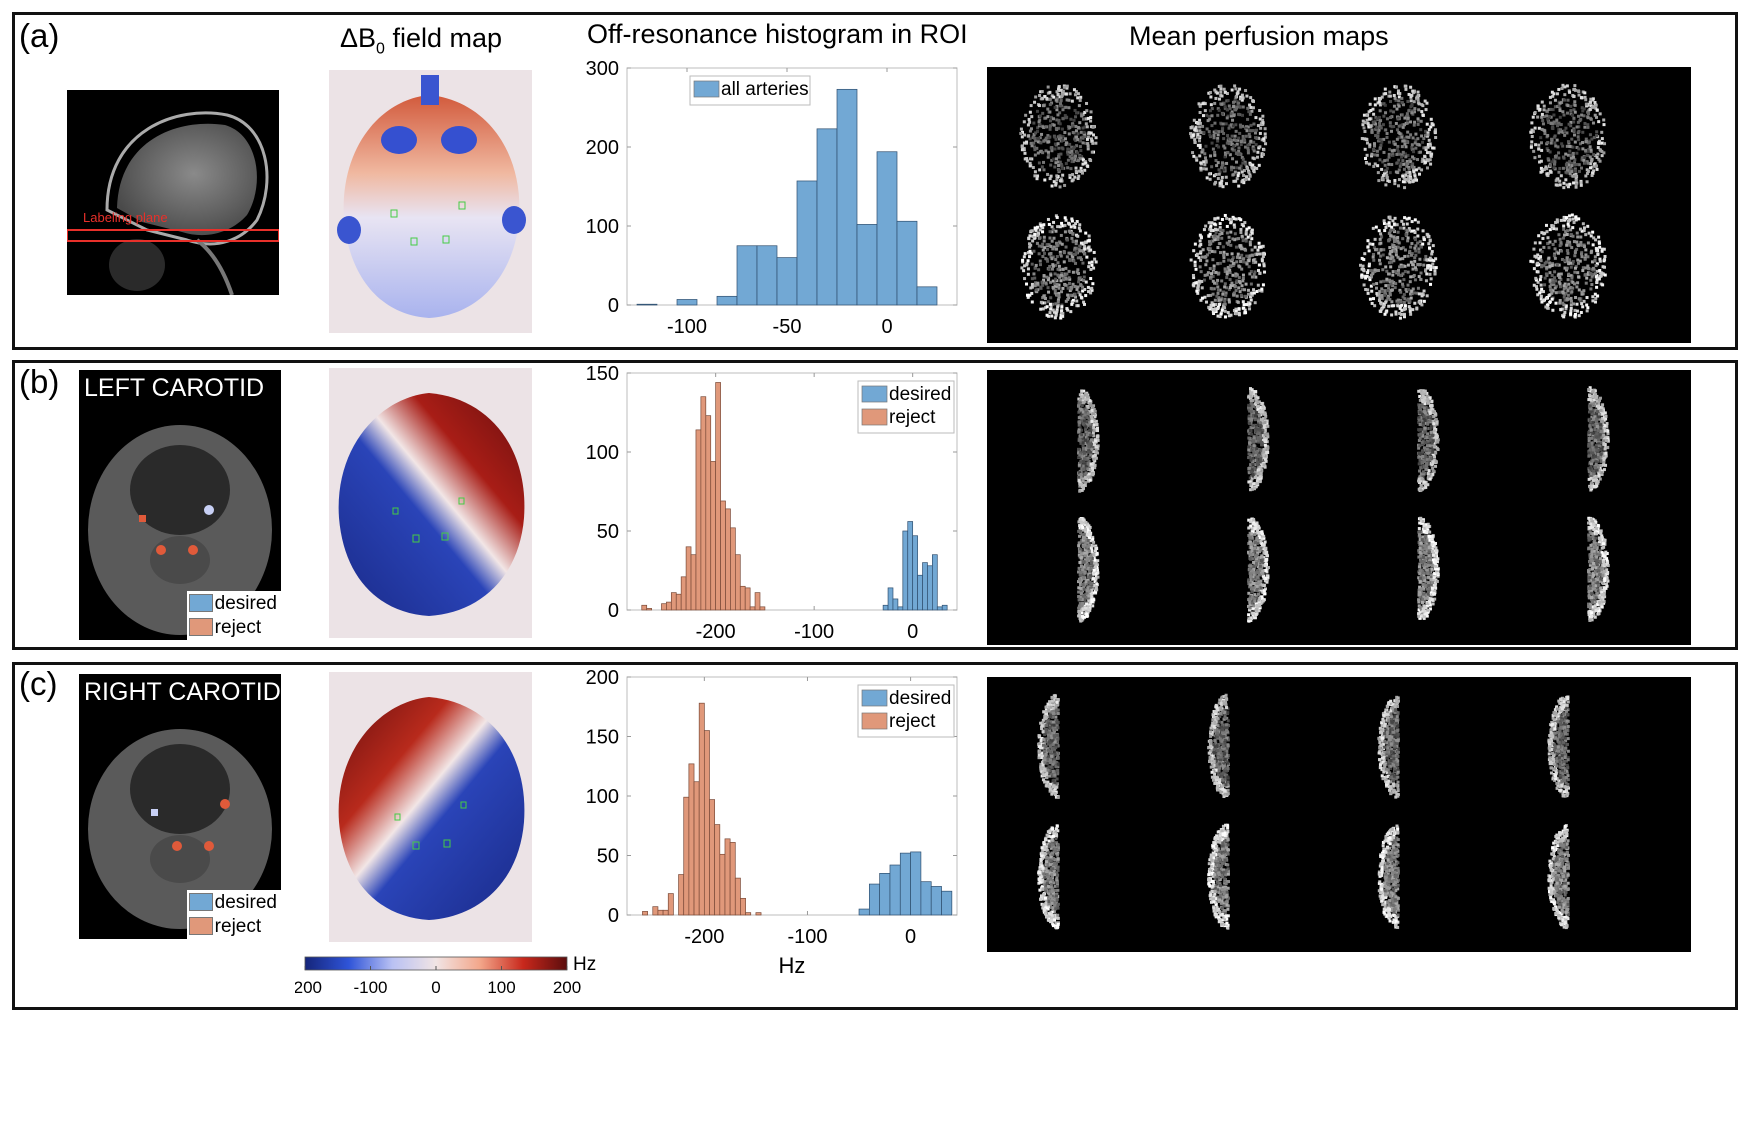 This screenshot has width=1750, height=1140. Describe the element at coordinates (772, 199) in the screenshot. I see `histogram-a: 0 100 200 300 -100 -50 0 all arteries` at that location.